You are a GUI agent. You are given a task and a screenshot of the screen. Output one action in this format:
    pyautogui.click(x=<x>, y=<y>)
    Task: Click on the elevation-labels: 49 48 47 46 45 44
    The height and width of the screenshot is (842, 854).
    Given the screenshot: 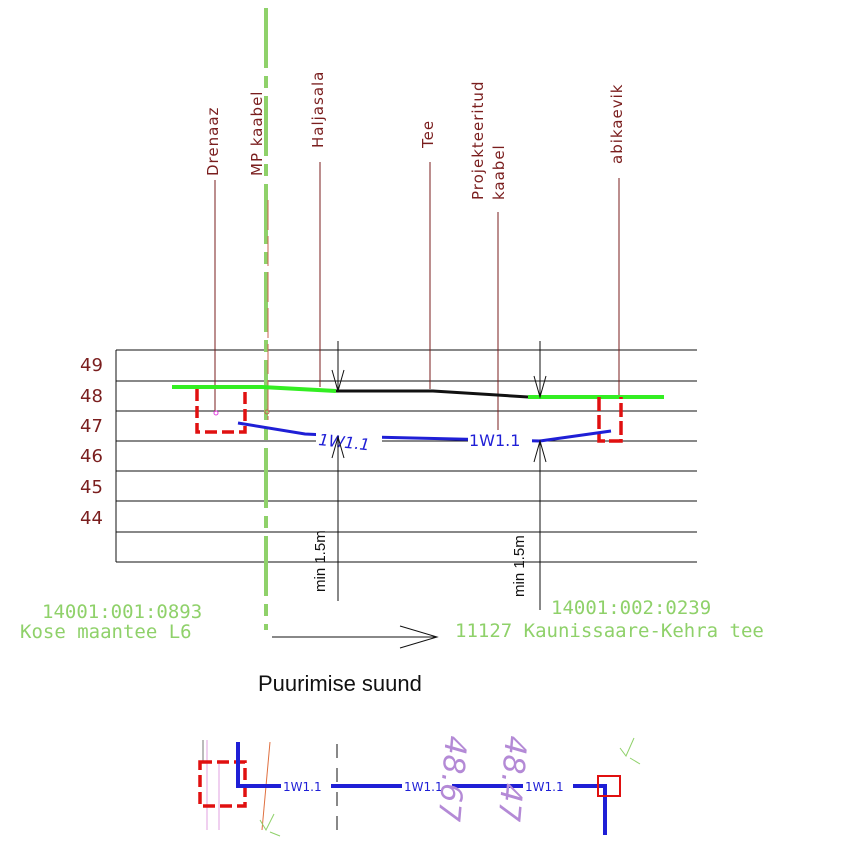 What is the action you would take?
    pyautogui.click(x=91, y=442)
    